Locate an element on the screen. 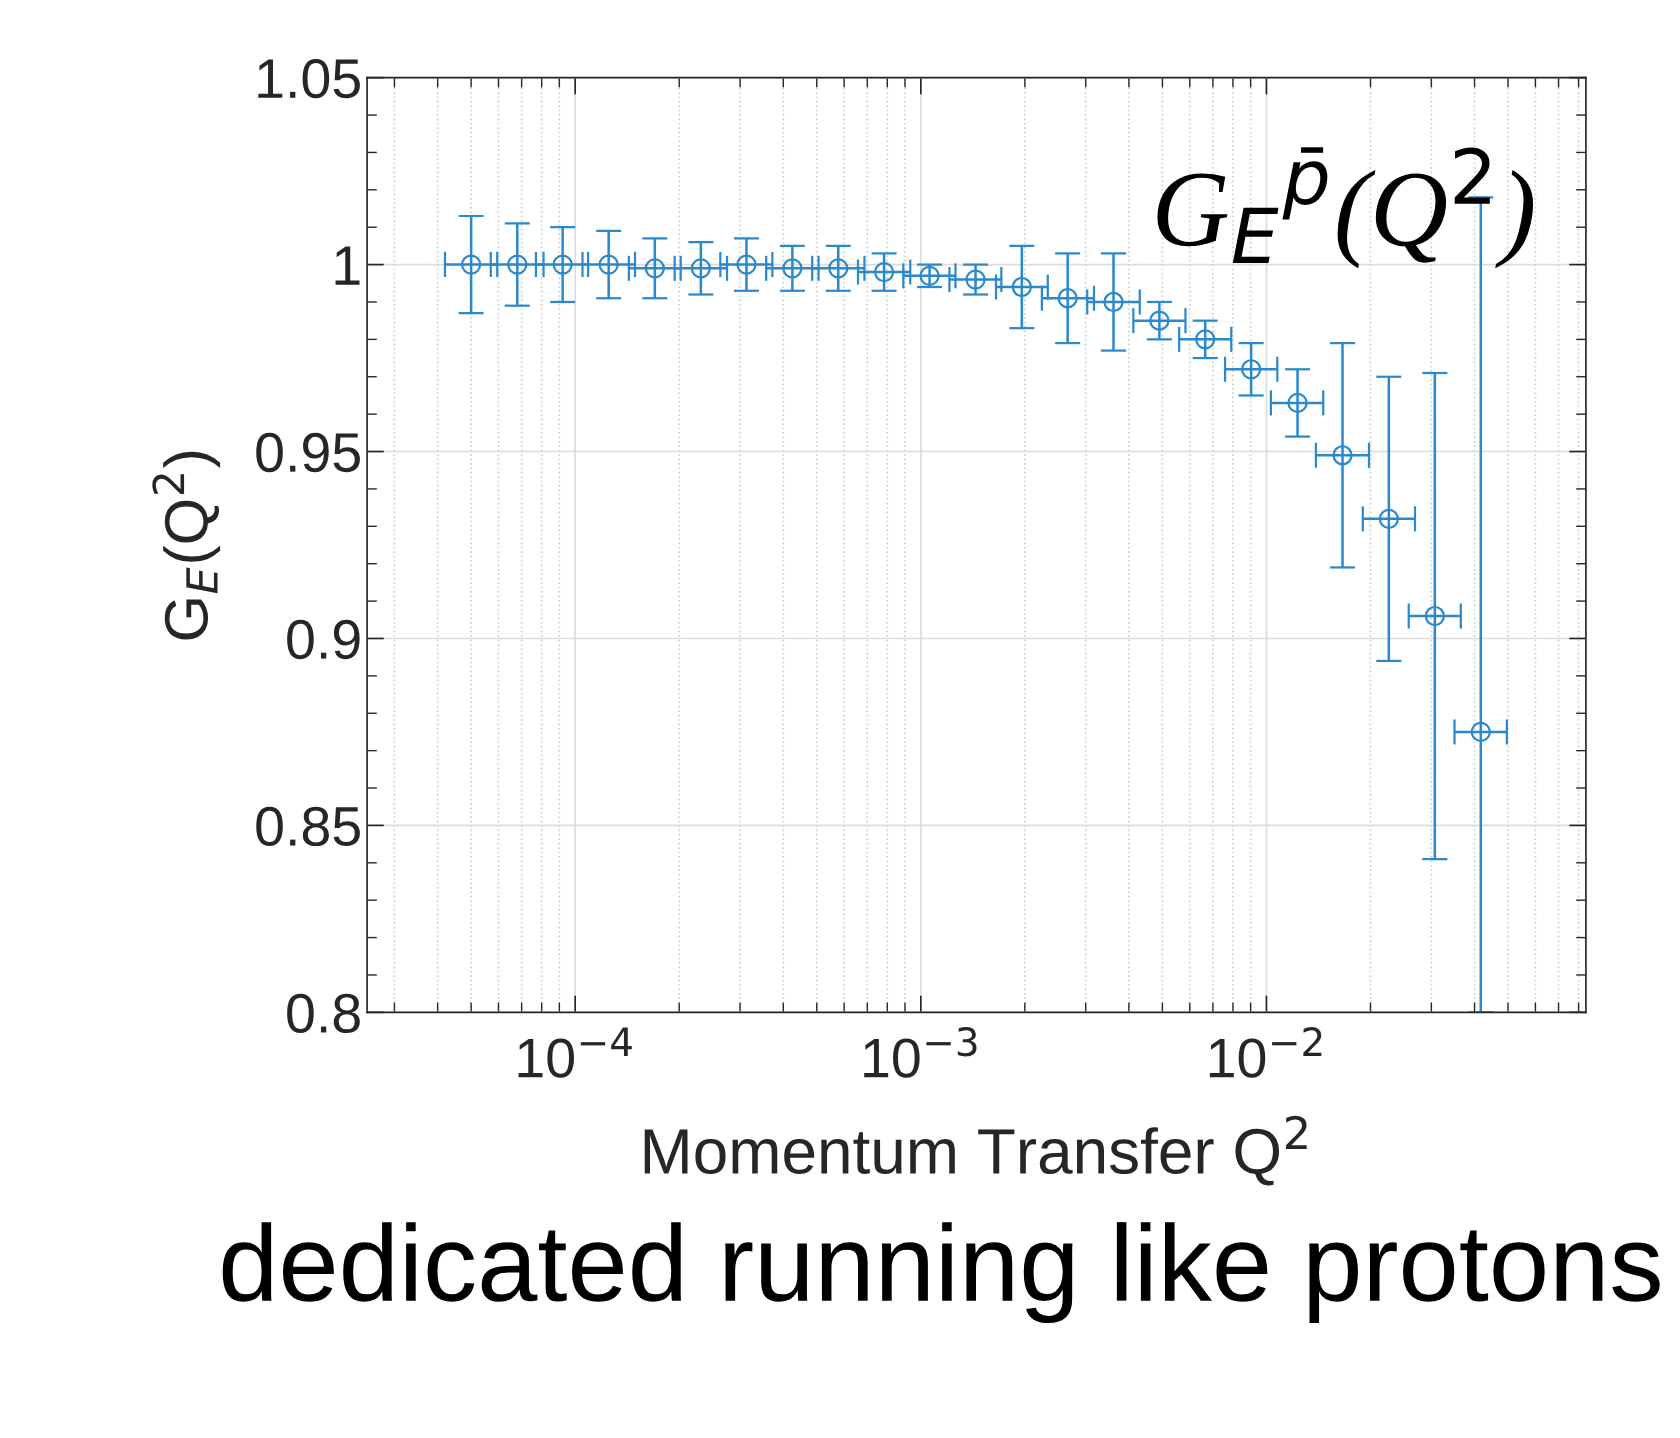 The width and height of the screenshot is (1680, 1438). y-tick-label: 1.05 is located at coordinates (309, 78).